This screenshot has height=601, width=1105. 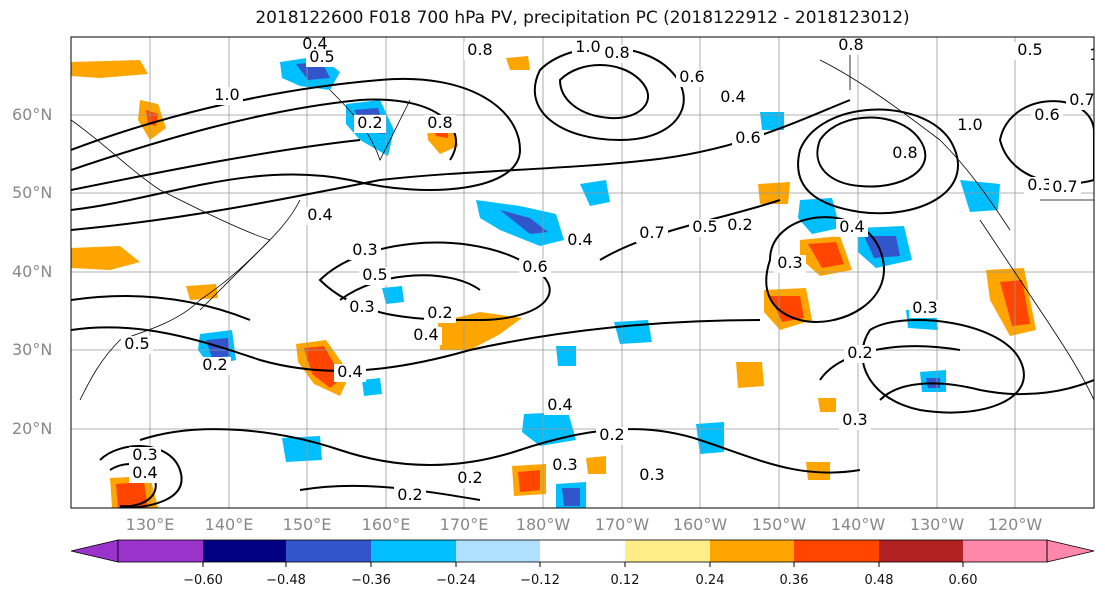 I want to click on longitude-label: 130°W, so click(x=937, y=524).